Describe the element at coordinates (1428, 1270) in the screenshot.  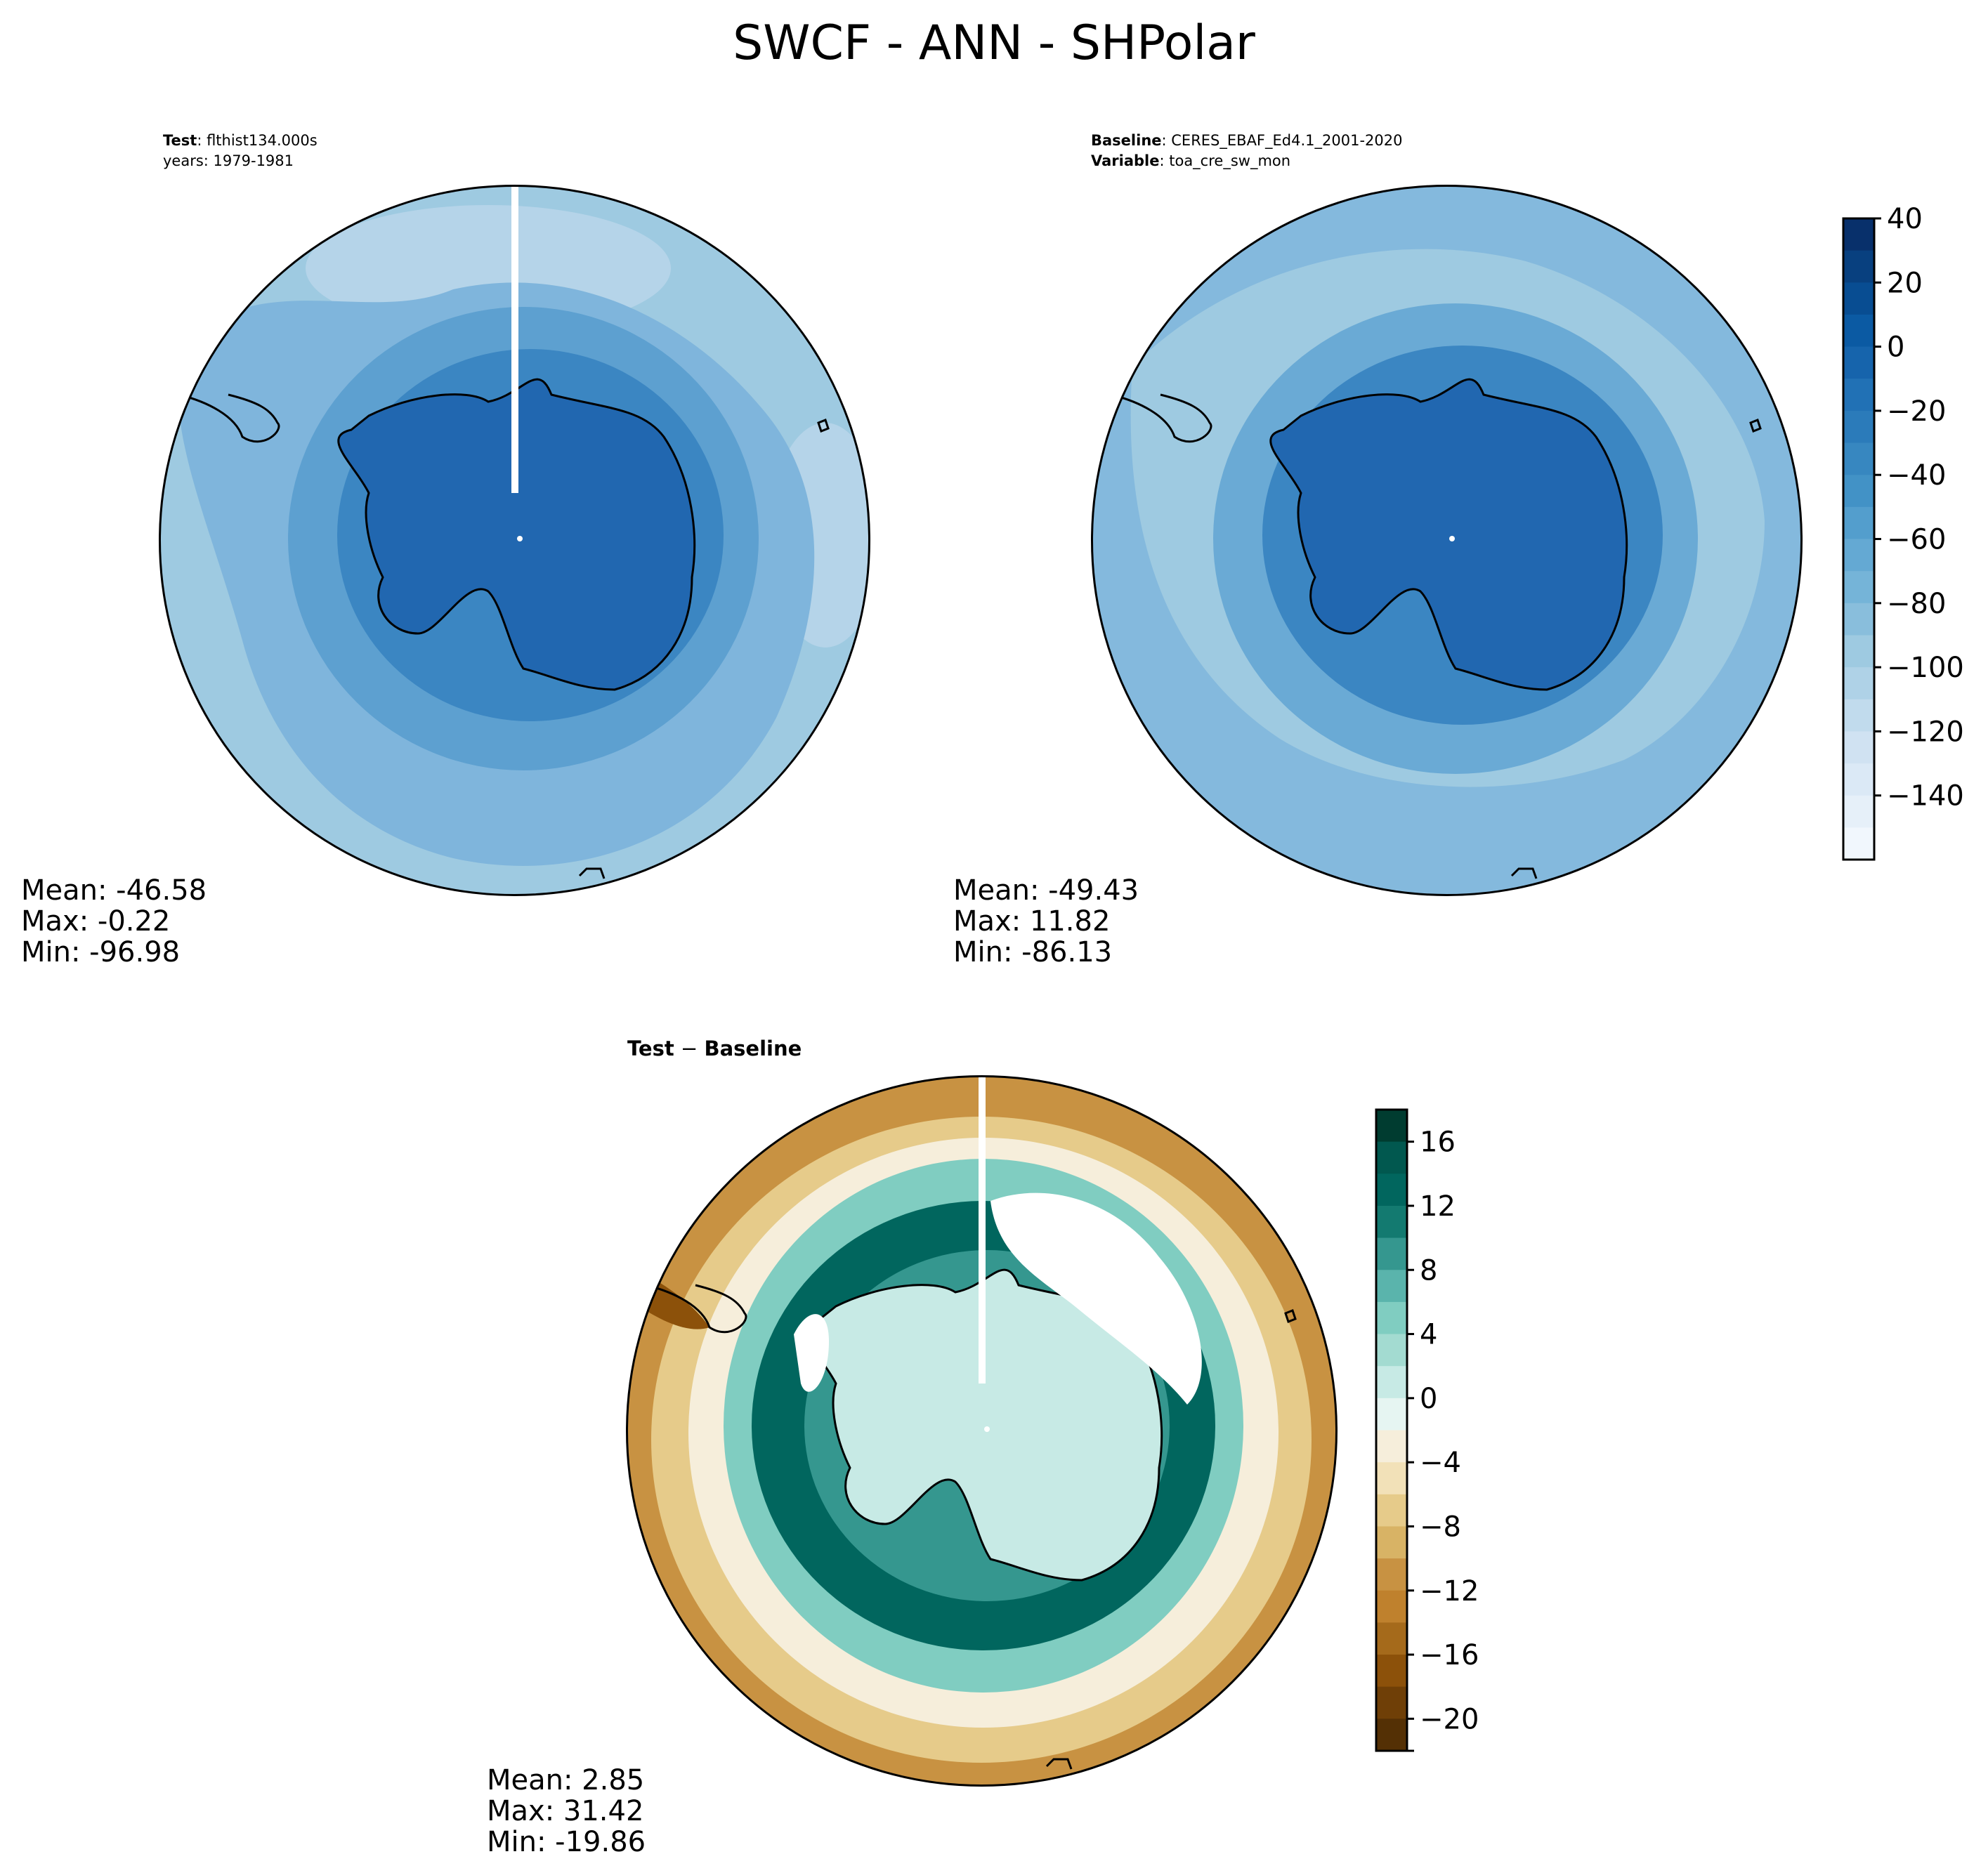
I see `bottom-colorbar-tick-label: 8` at that location.